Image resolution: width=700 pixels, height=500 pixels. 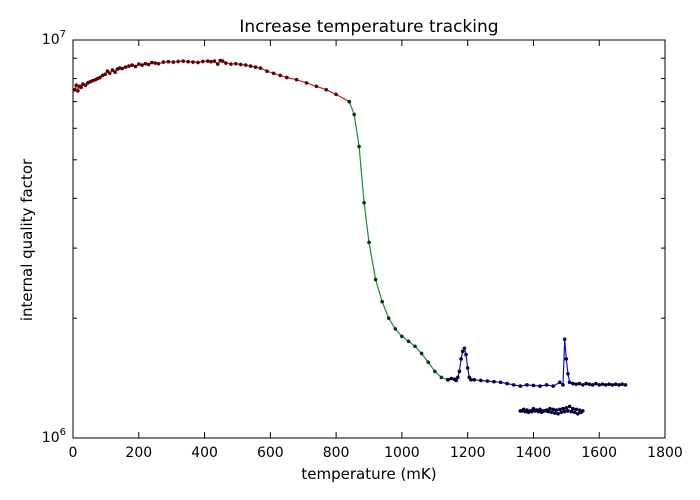 What do you see at coordinates (73, 453) in the screenshot?
I see `x-tick-label: 0` at bounding box center [73, 453].